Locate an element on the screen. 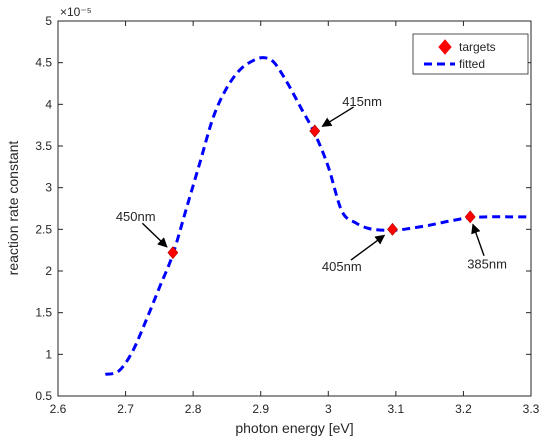  legend-targets-marker is located at coordinates (445, 47).